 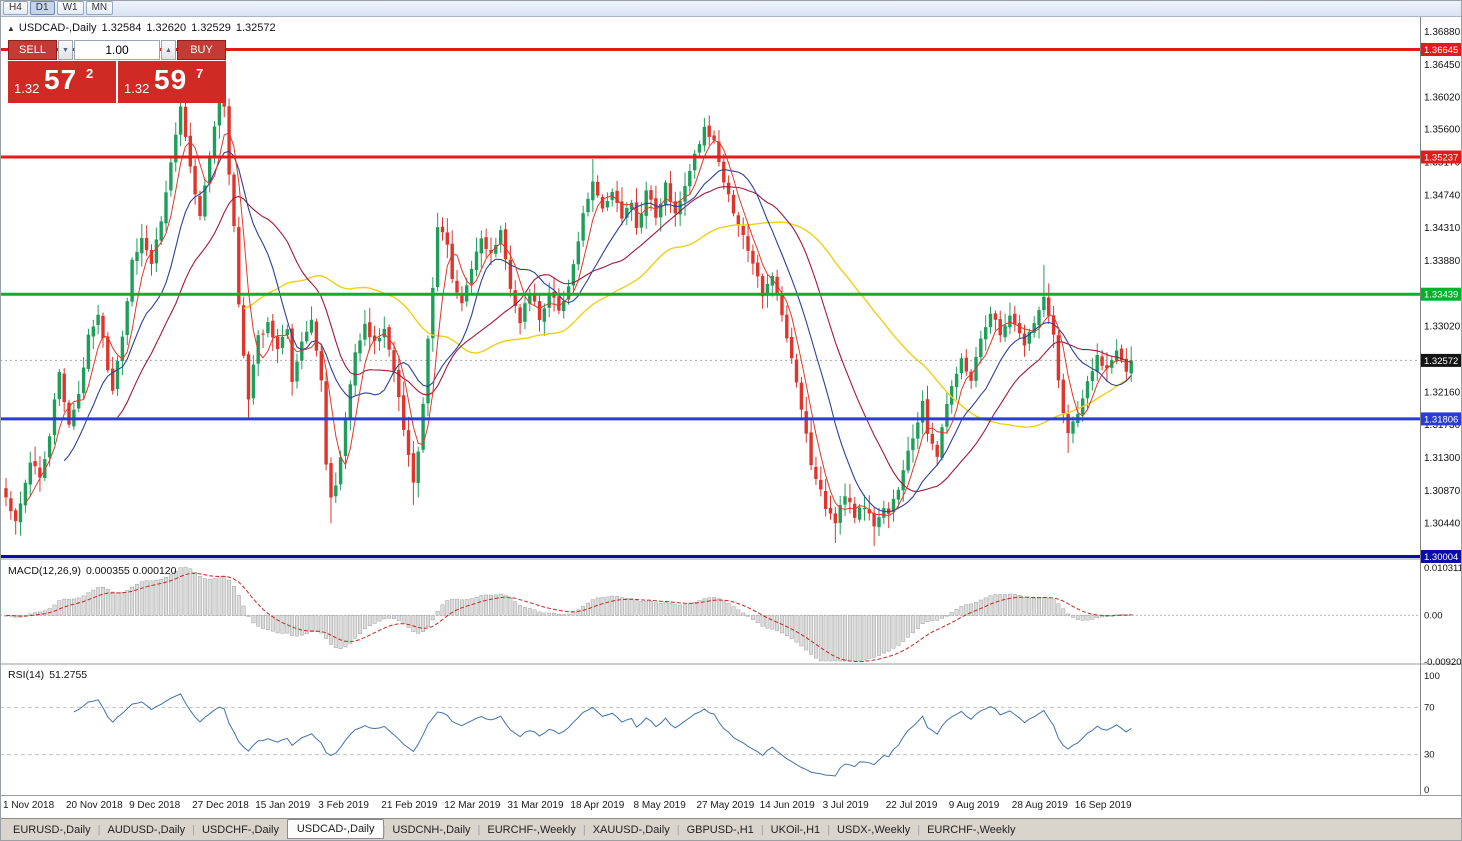 I want to click on tab-xauusd-daily: XAUUSD-,Daily, so click(x=631, y=830).